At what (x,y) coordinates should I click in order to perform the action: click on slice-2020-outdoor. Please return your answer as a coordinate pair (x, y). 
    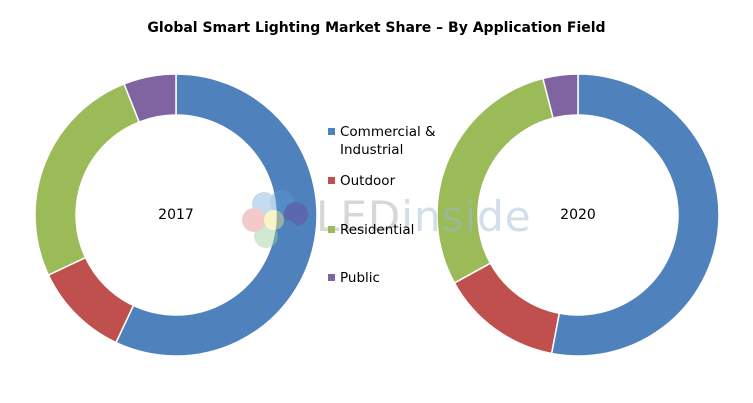
    Looking at the image, I should click on (507, 308).